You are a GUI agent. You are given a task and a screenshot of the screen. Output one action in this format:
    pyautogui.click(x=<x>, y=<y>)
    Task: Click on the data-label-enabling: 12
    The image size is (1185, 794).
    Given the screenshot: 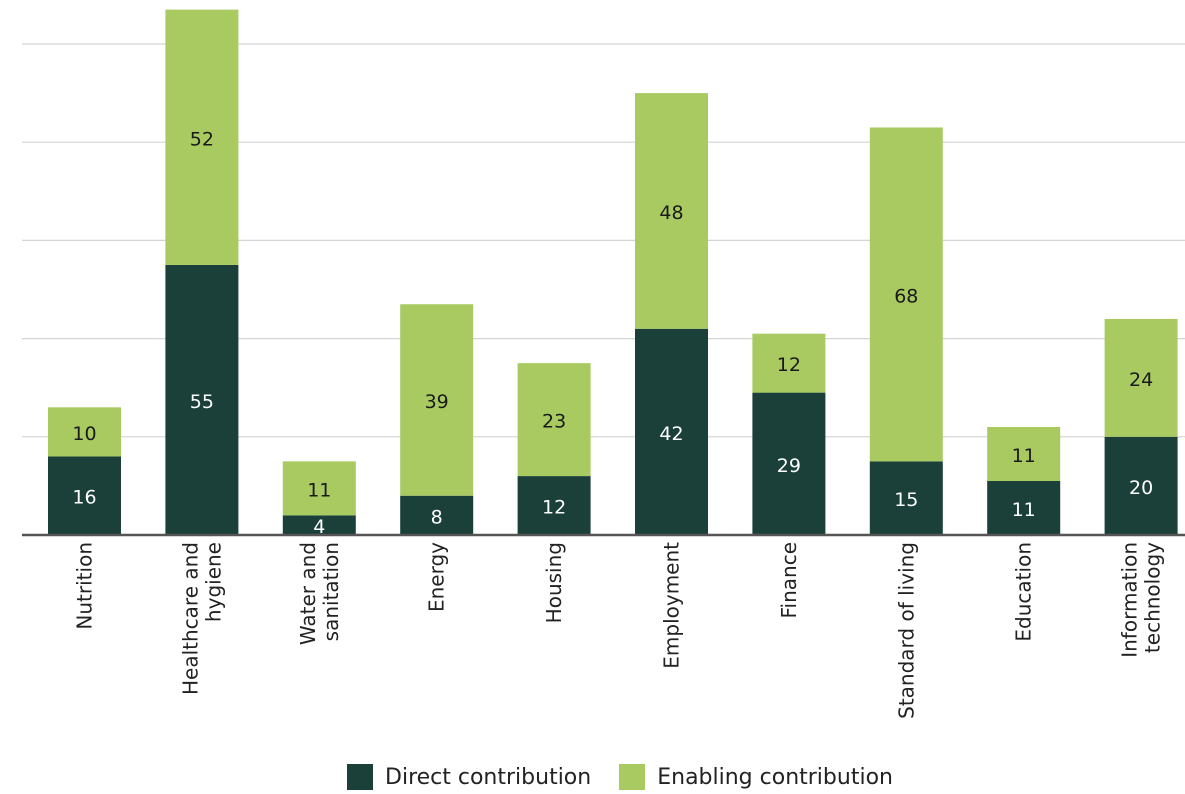 What is the action you would take?
    pyautogui.click(x=789, y=365)
    